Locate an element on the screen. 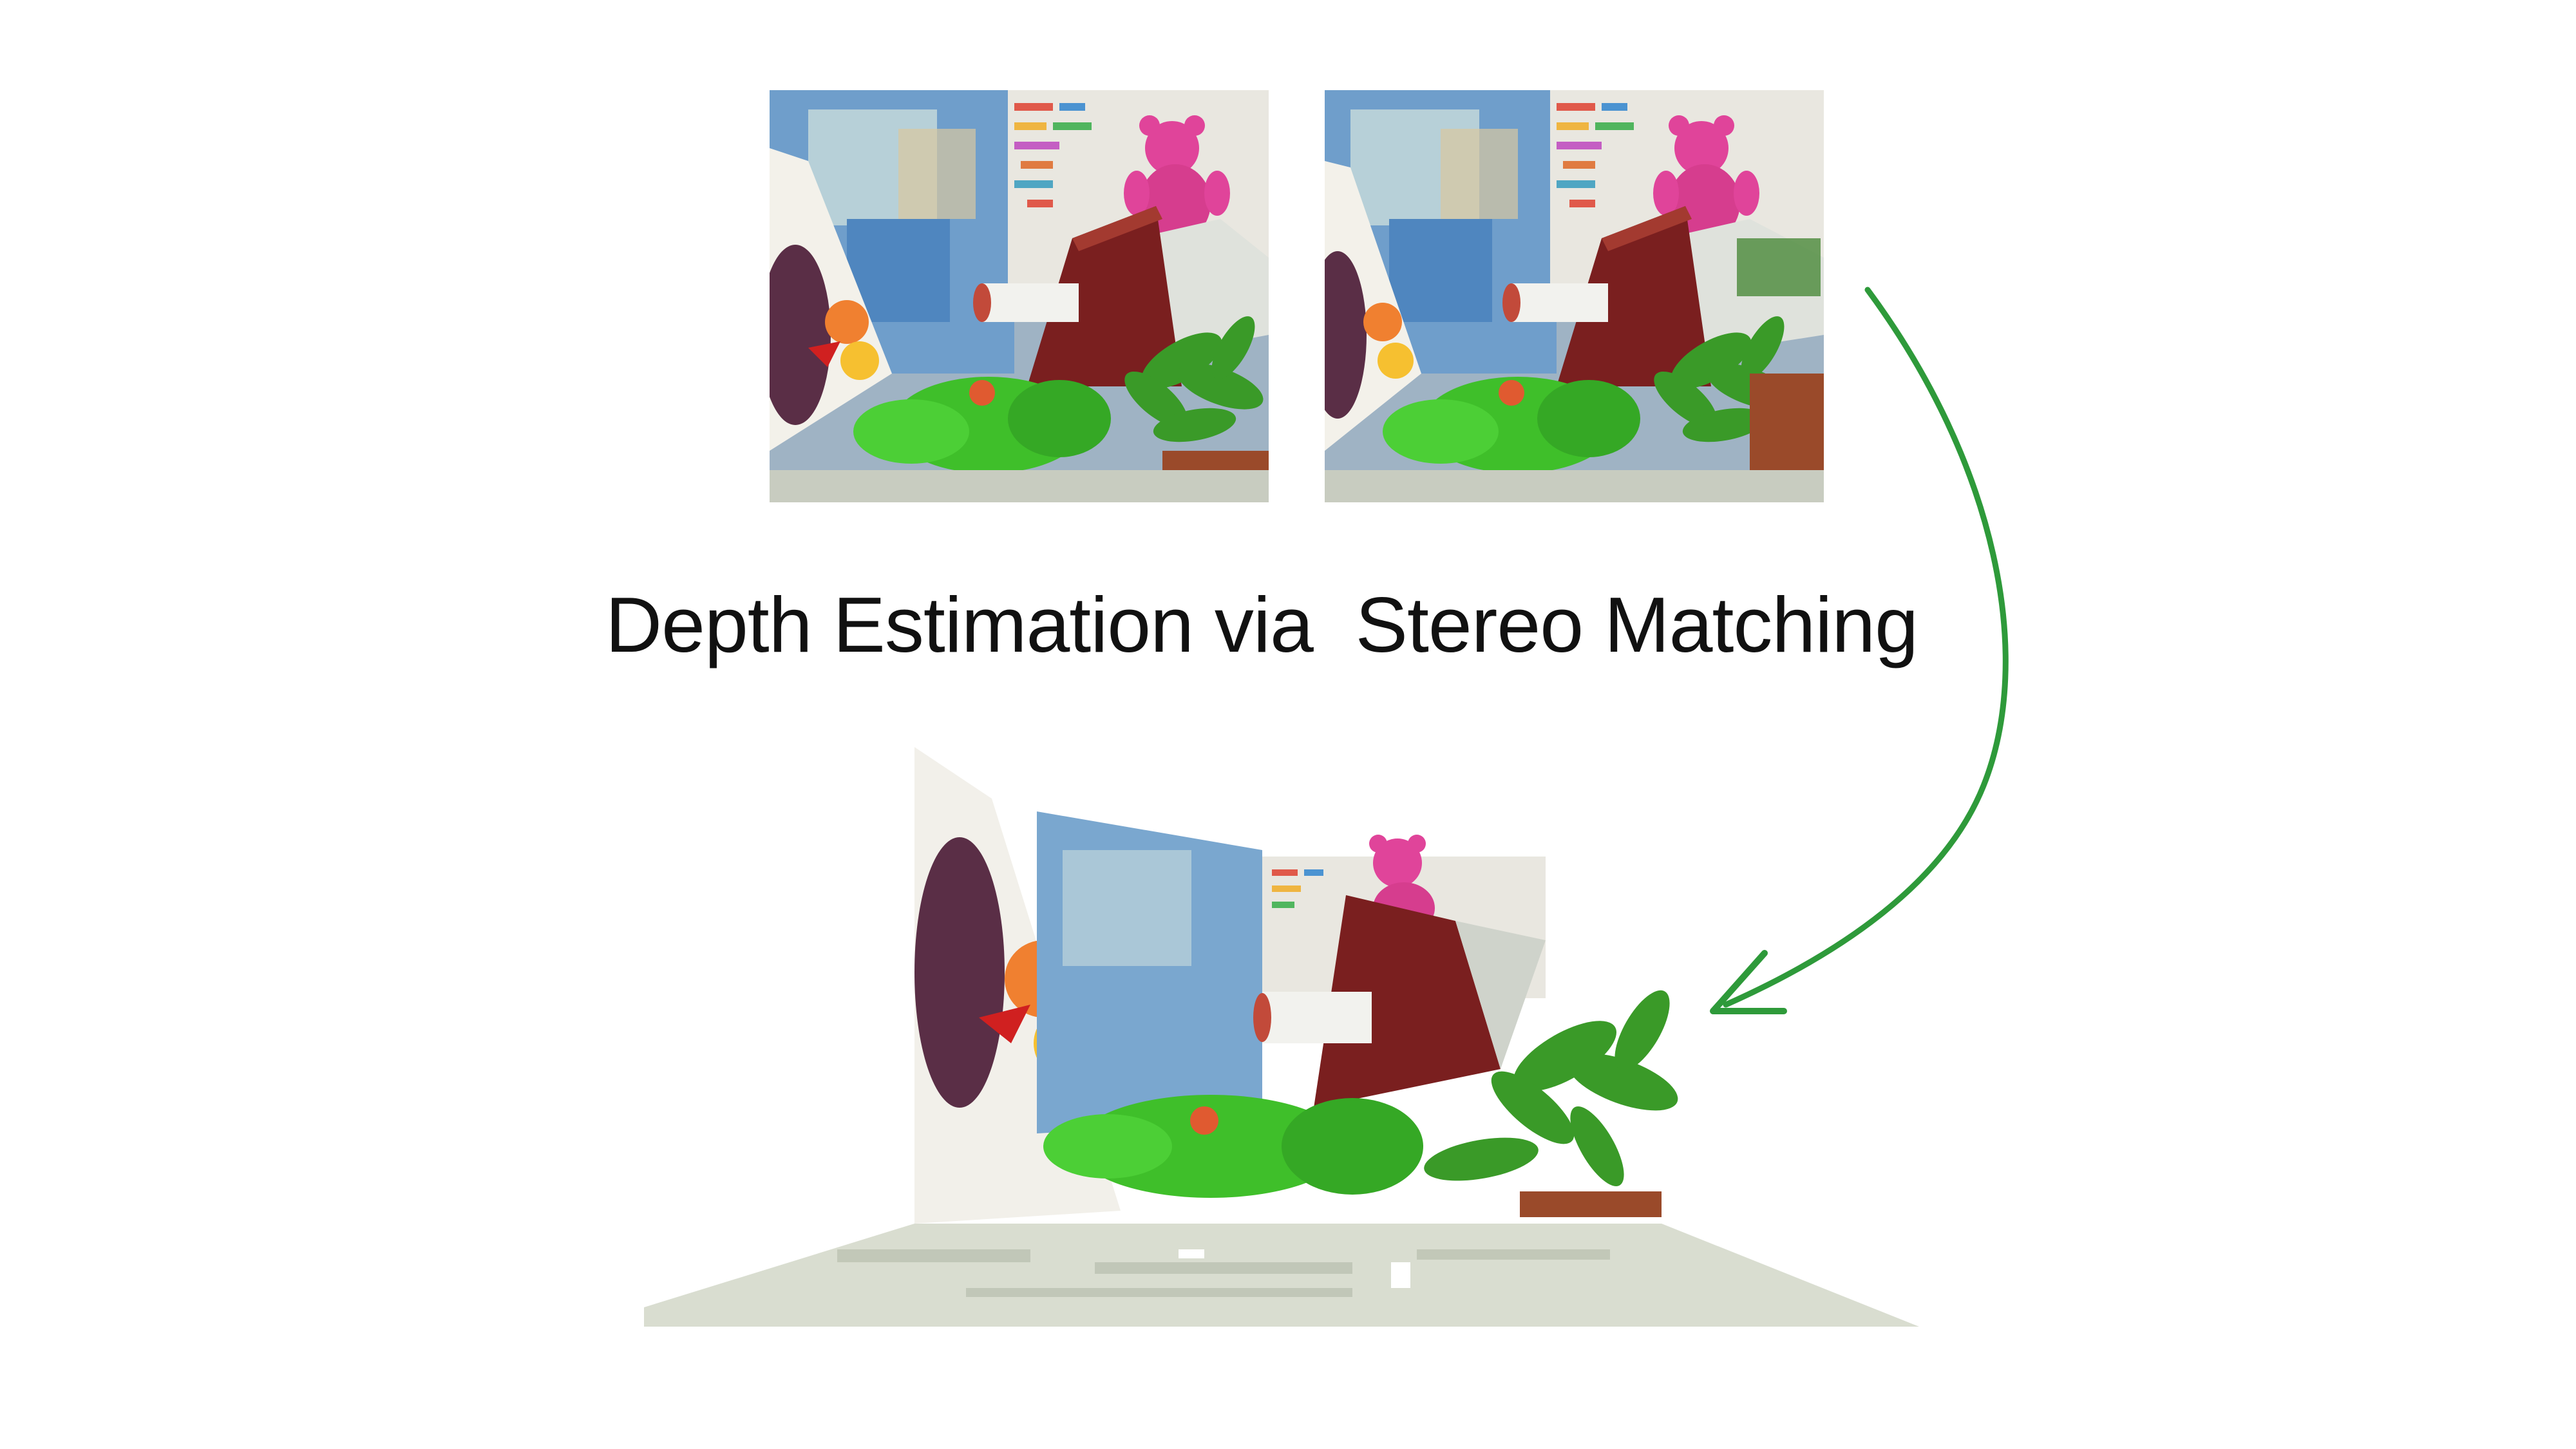  caption-title: Depth Estimation via Stereo Matching is located at coordinates (1261, 624).